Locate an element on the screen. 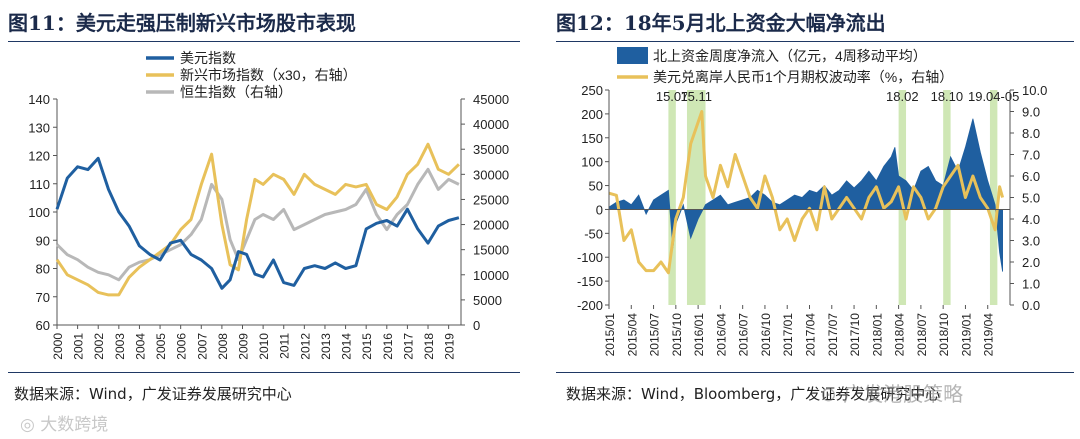  left-x-tick-label: 2015 is located at coordinates (367, 346).